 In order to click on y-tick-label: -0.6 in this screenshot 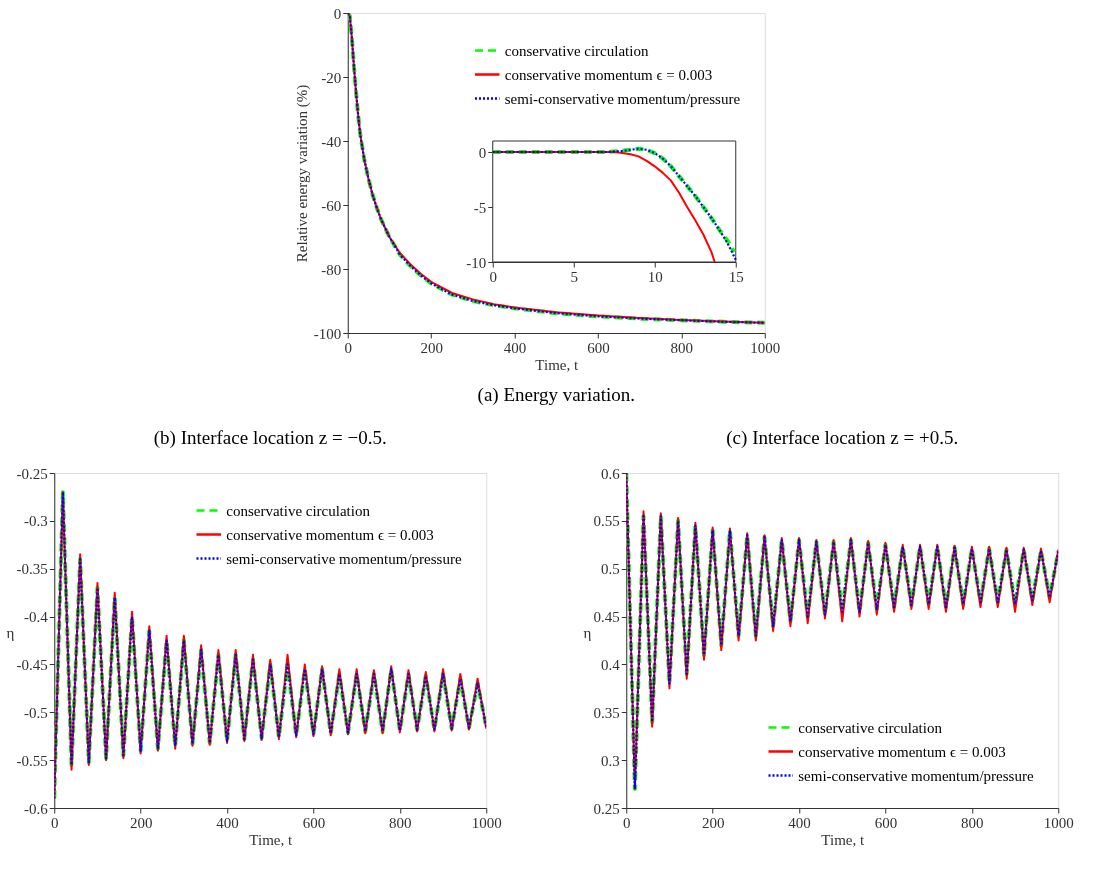, I will do `click(36, 808)`.